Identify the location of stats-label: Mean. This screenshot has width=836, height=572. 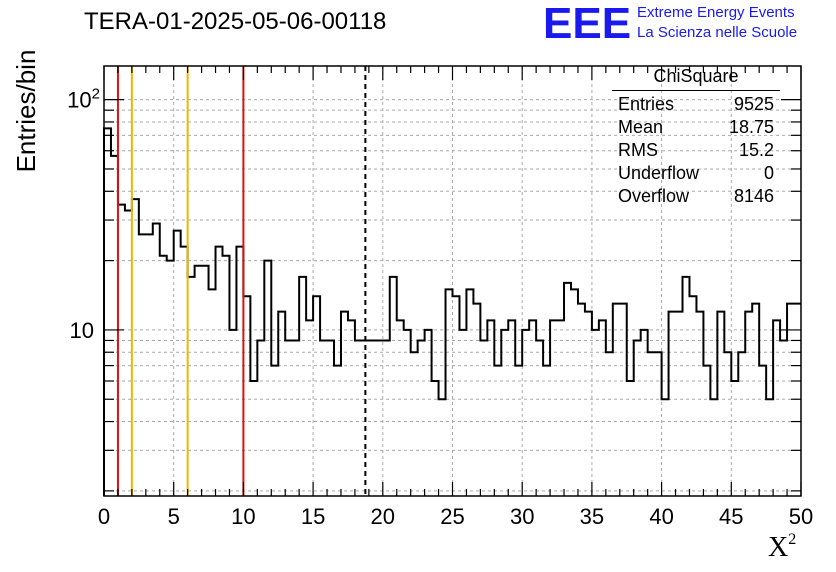
(641, 127).